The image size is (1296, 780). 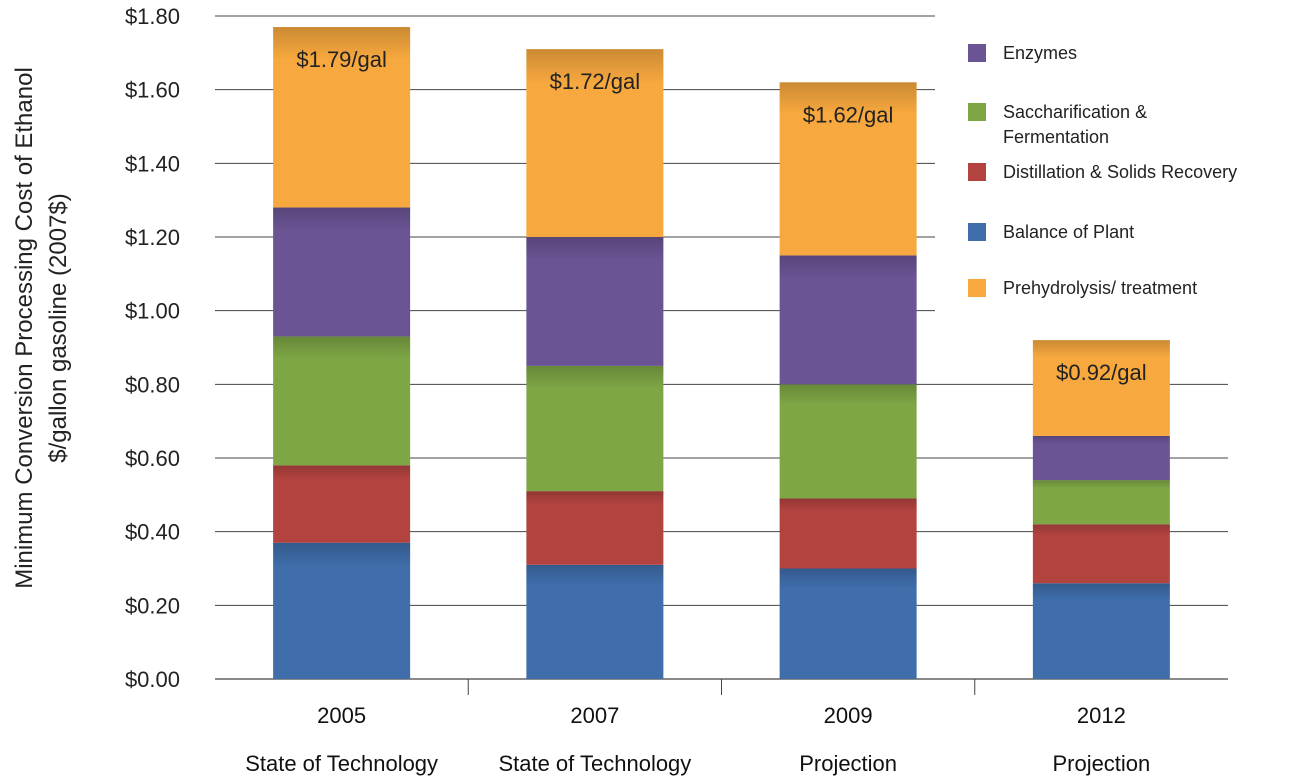 I want to click on y-tick-label: $0.20, so click(x=152, y=605).